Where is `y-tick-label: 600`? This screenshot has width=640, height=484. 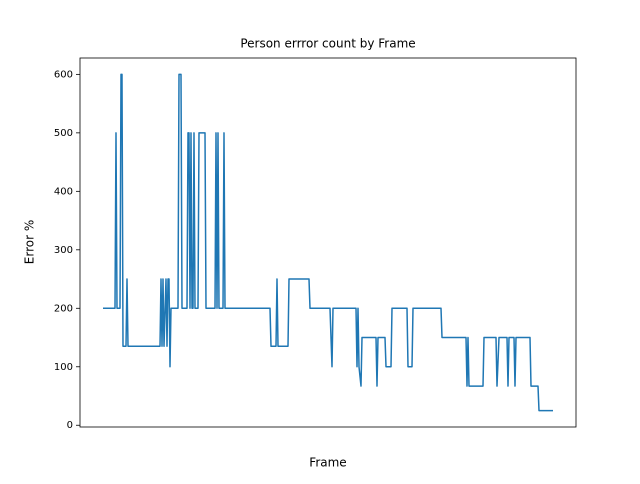 y-tick-label: 600 is located at coordinates (63, 74).